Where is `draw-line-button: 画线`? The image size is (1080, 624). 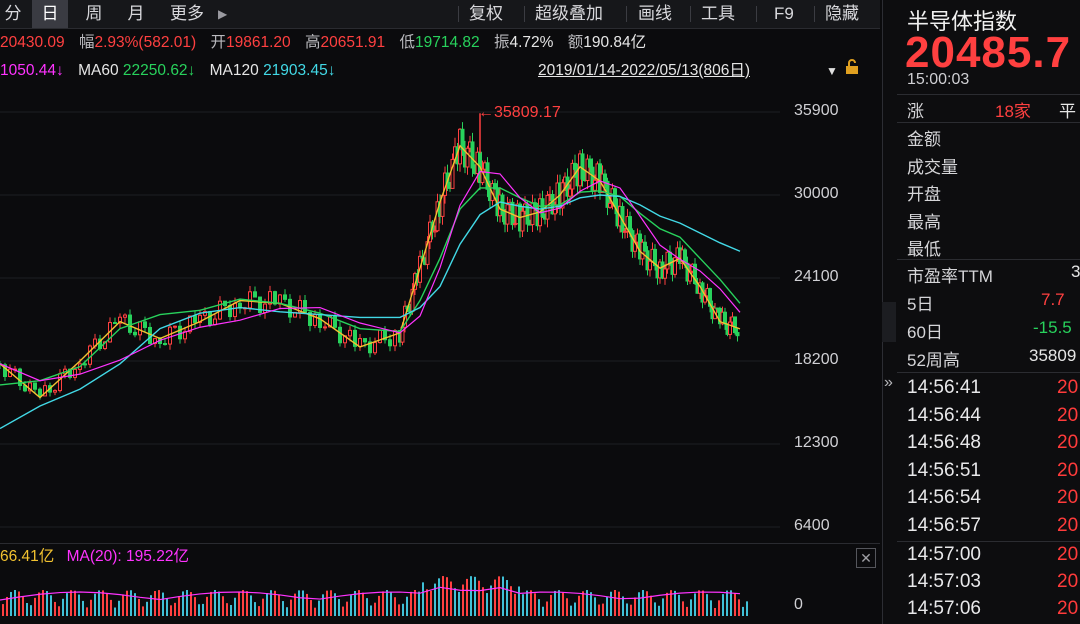
draw-line-button: 画线 is located at coordinates (655, 13).